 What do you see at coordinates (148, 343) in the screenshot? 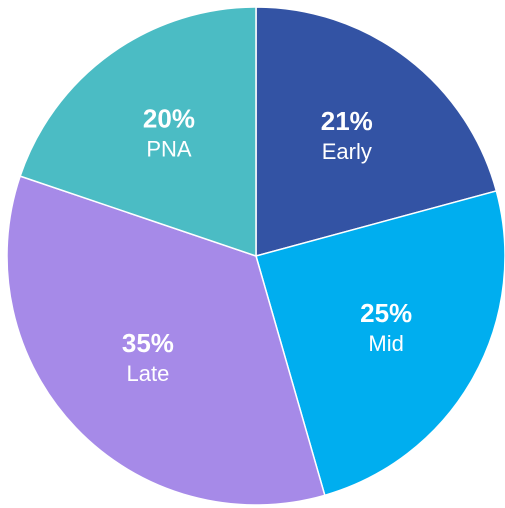
I see `slice-value-label: 35%` at bounding box center [148, 343].